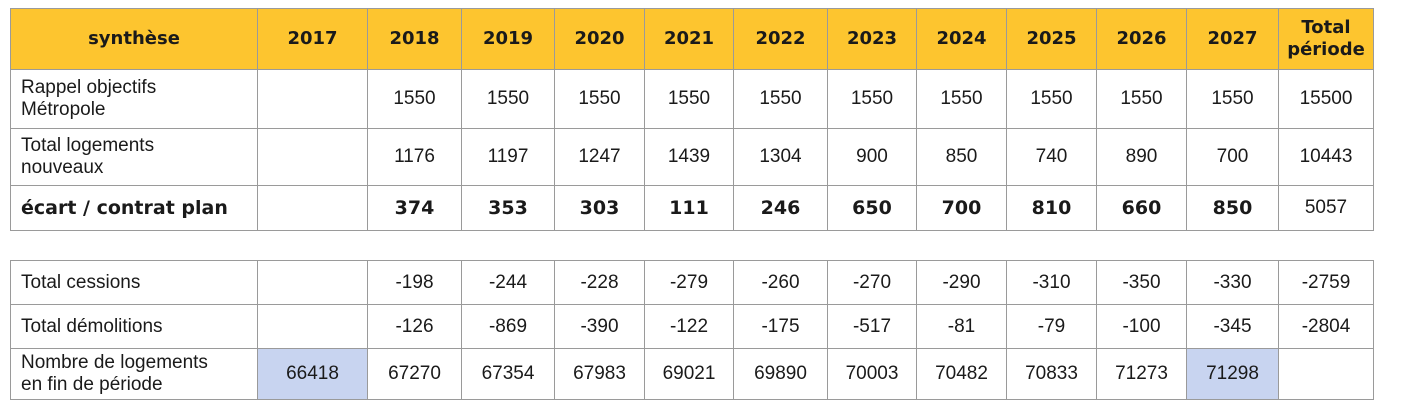  What do you see at coordinates (872, 208) in the screenshot?
I see `table-cell: 650` at bounding box center [872, 208].